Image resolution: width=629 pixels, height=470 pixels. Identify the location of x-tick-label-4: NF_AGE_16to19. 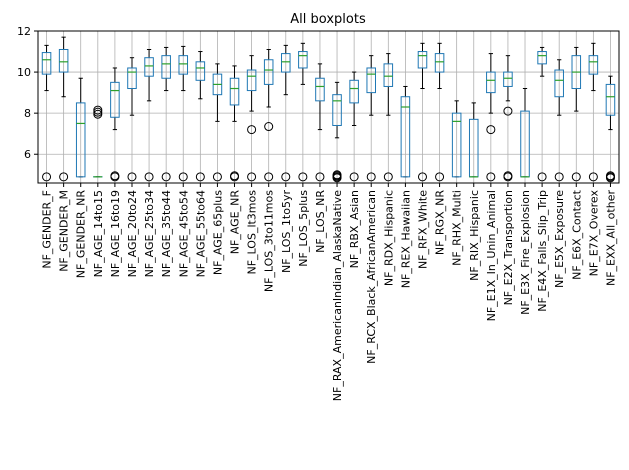
(115, 233).